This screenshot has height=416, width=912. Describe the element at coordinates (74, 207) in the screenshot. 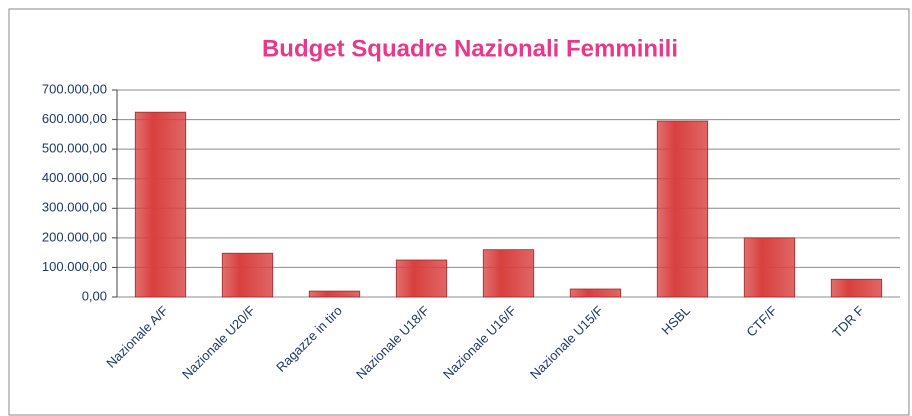

I see `y-tick-label: 300.000,00` at that location.